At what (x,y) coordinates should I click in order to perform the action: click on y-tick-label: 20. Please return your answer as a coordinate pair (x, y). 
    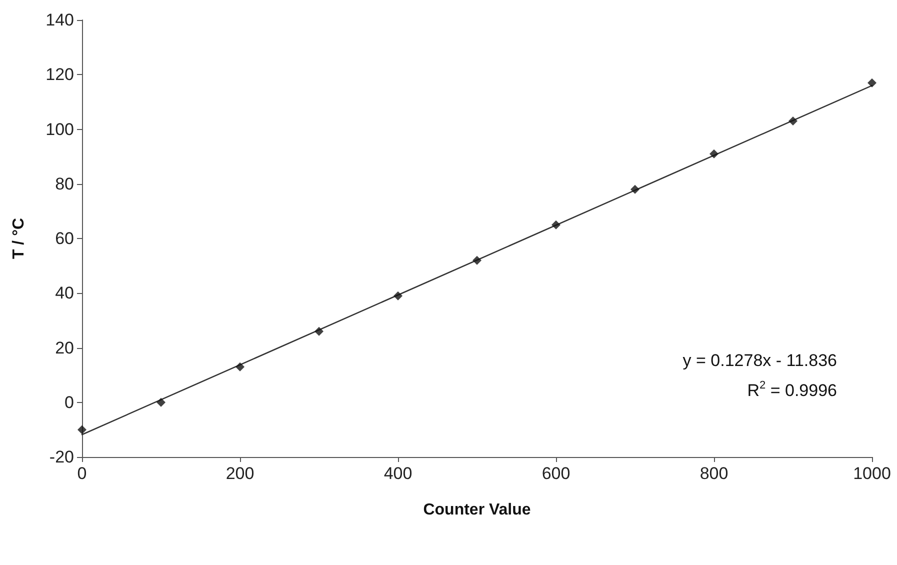
    Looking at the image, I should click on (64, 348).